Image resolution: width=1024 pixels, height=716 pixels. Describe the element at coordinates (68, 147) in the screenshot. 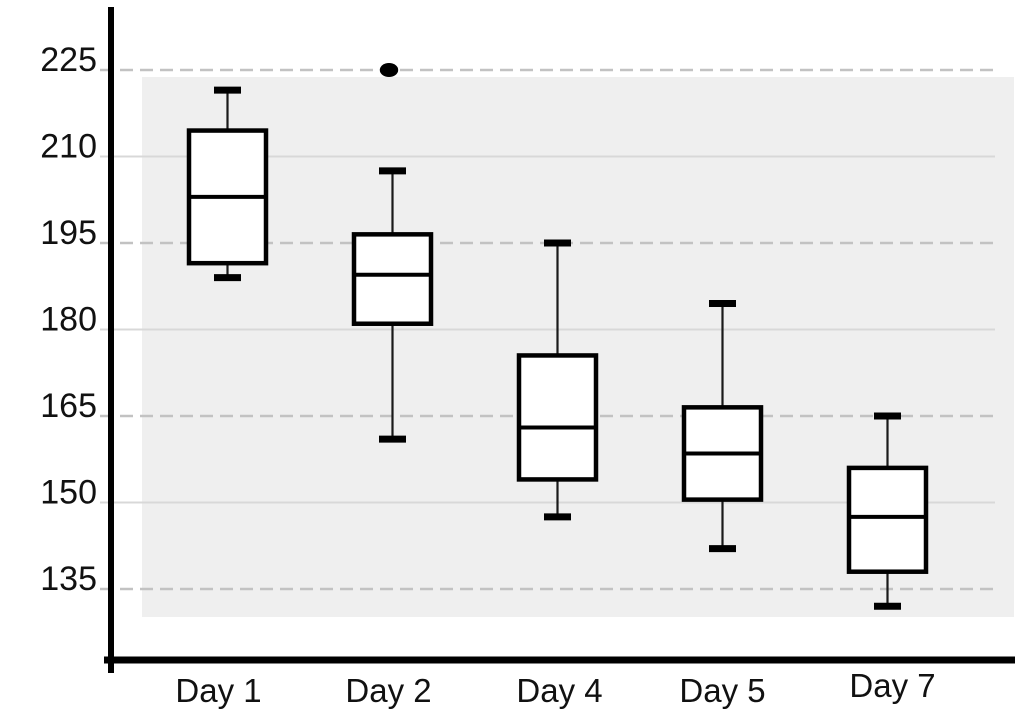

I see `y-tick-label-210: 210` at that location.